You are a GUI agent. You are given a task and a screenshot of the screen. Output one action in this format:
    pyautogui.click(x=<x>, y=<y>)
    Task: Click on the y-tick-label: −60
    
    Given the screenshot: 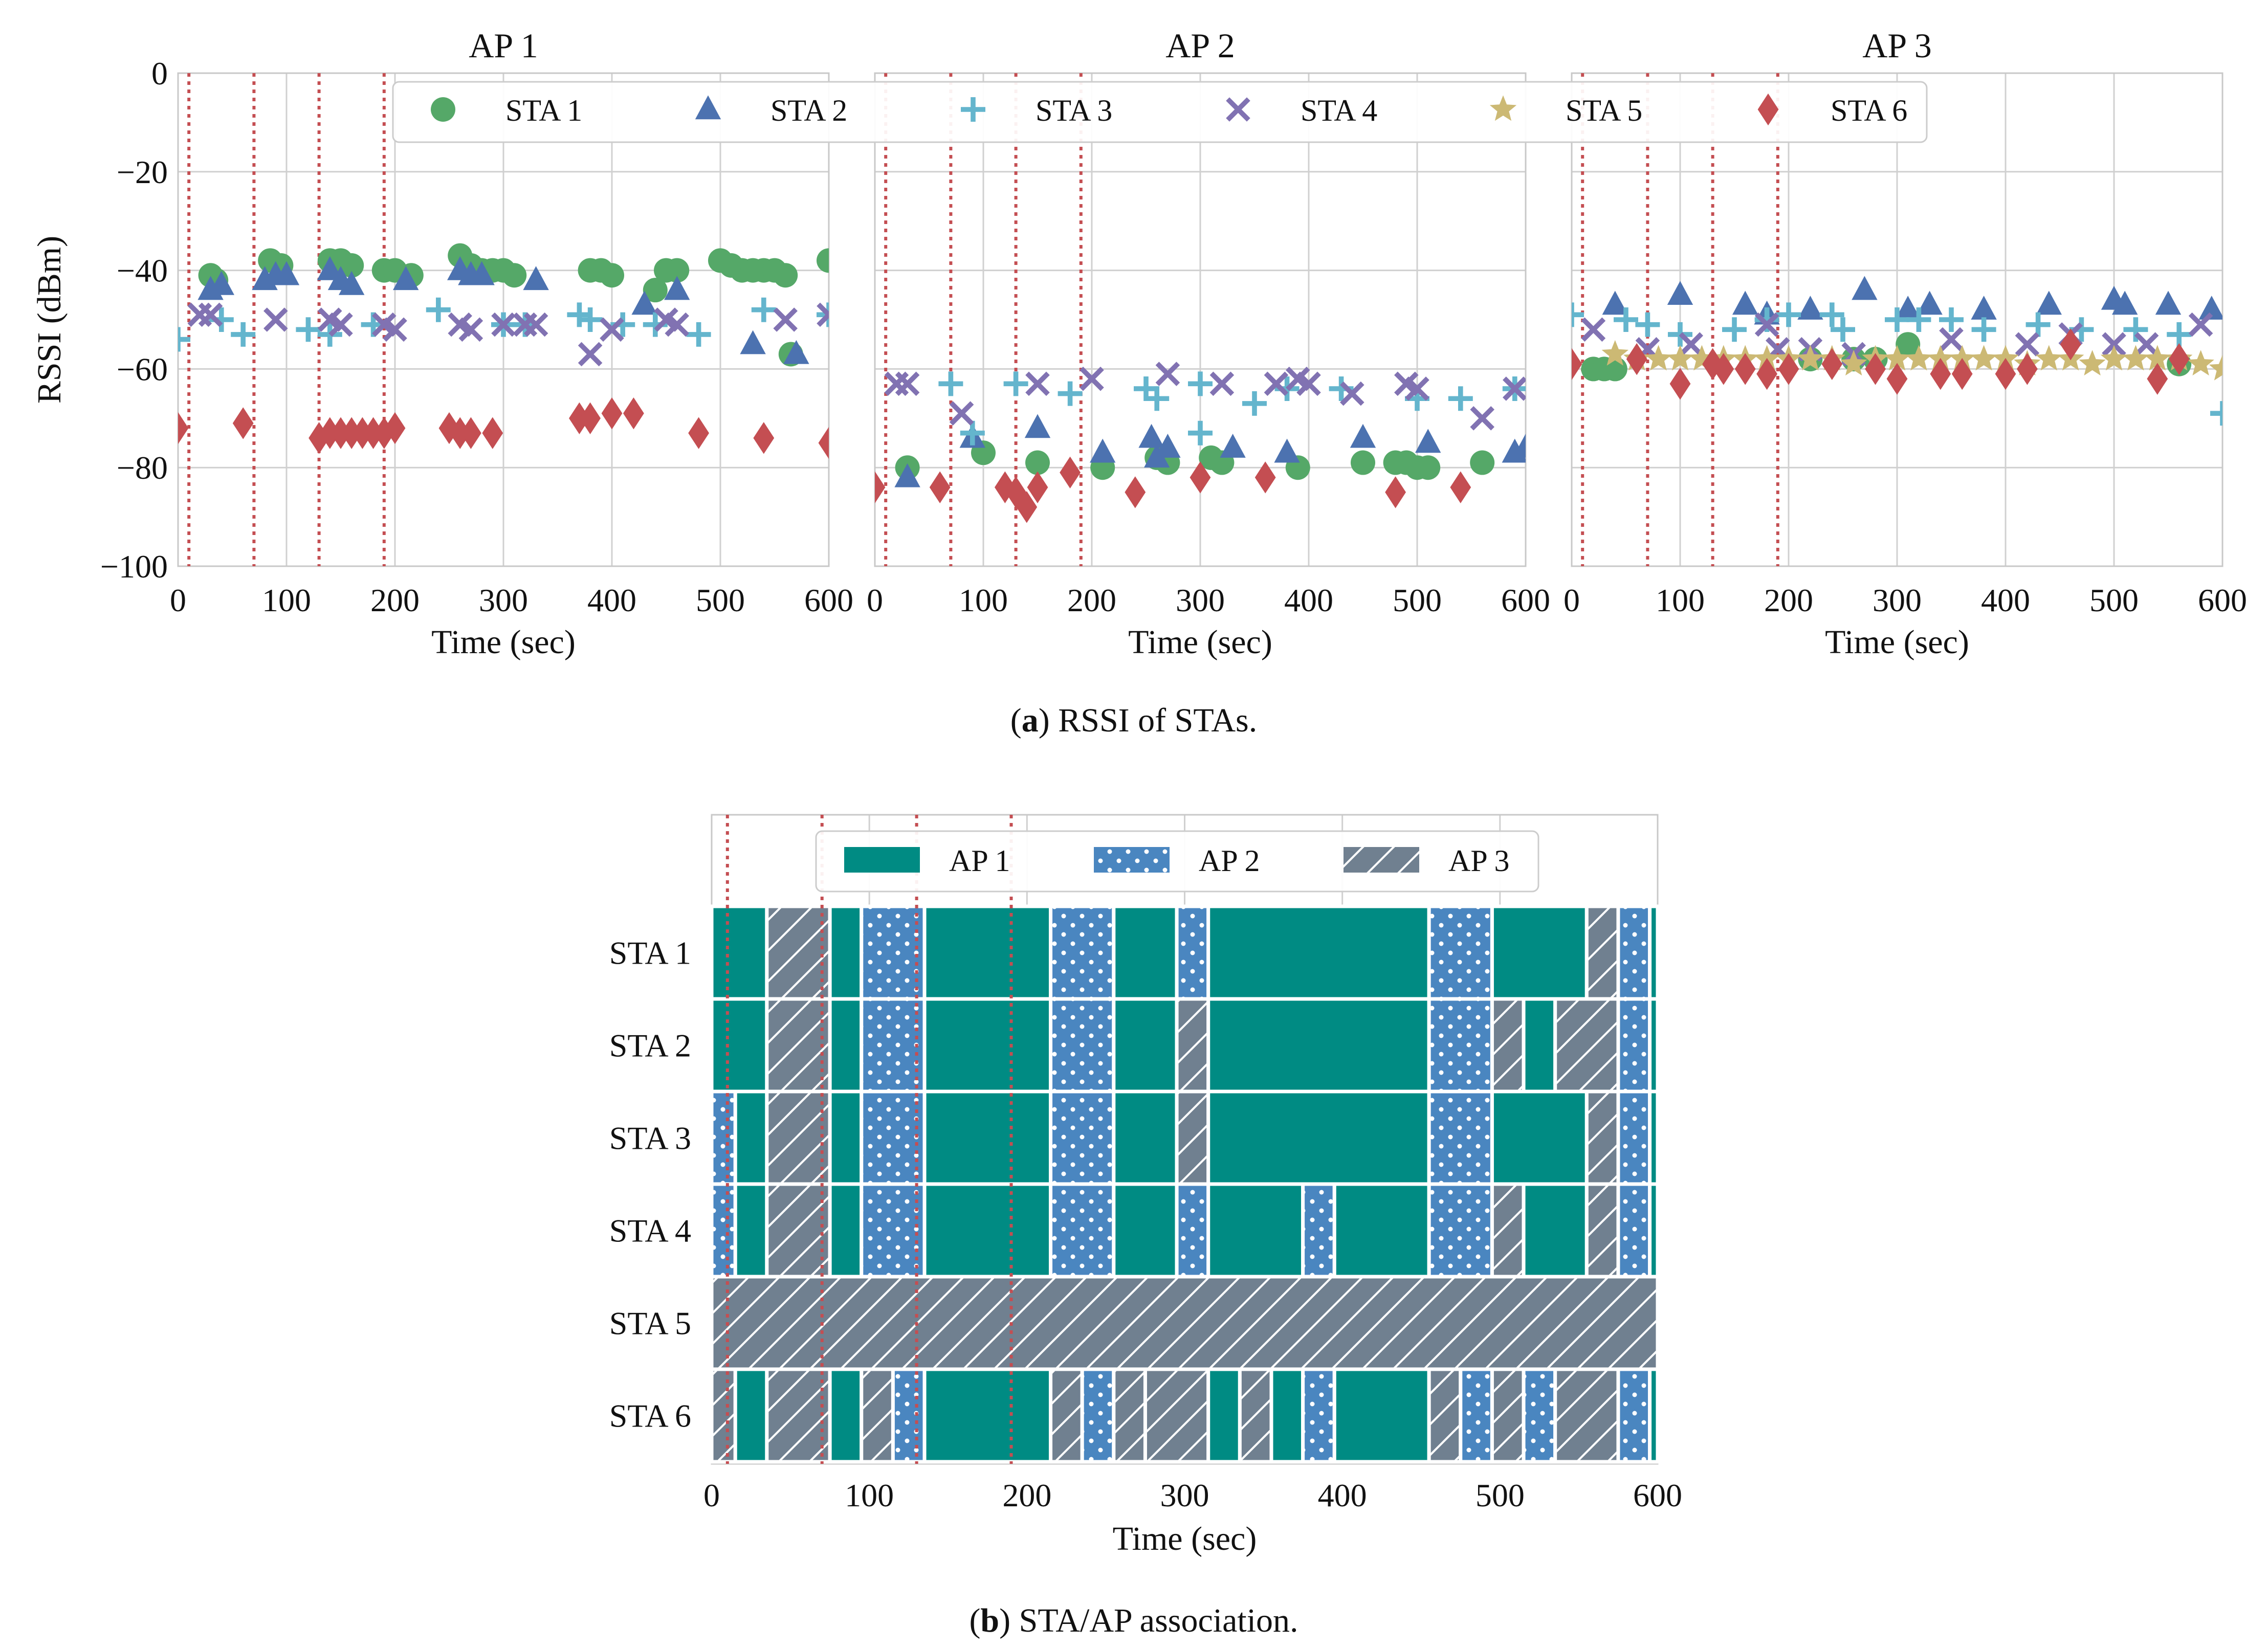 What is the action you would take?
    pyautogui.click(x=142, y=369)
    